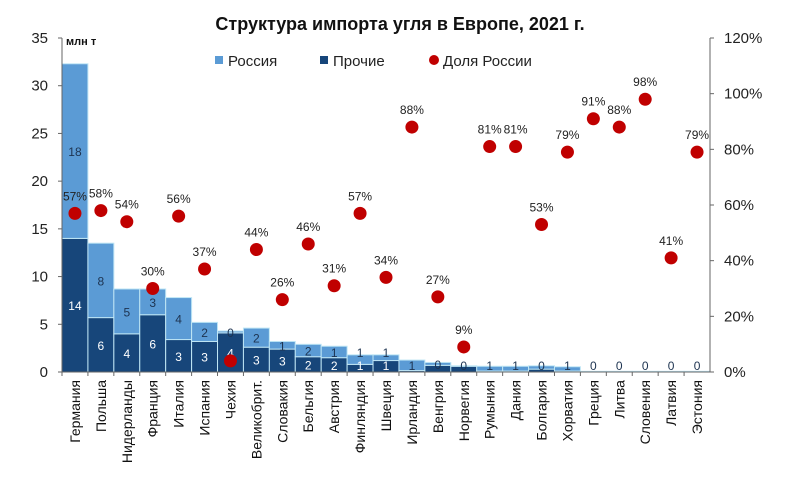 The width and height of the screenshot is (800, 496). I want to click on x-tick-label: Латвия, so click(671, 403).